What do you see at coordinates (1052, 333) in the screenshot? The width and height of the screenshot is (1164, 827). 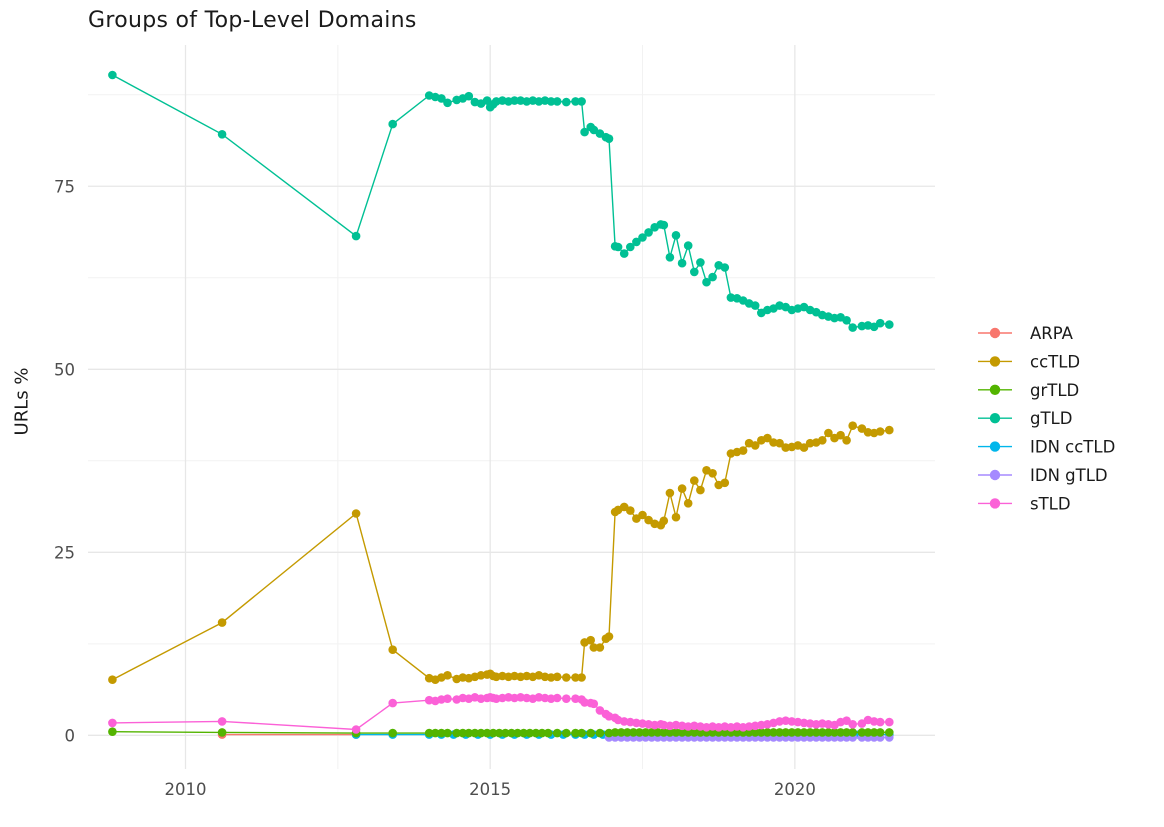 I see `legend-label: ARPA` at bounding box center [1052, 333].